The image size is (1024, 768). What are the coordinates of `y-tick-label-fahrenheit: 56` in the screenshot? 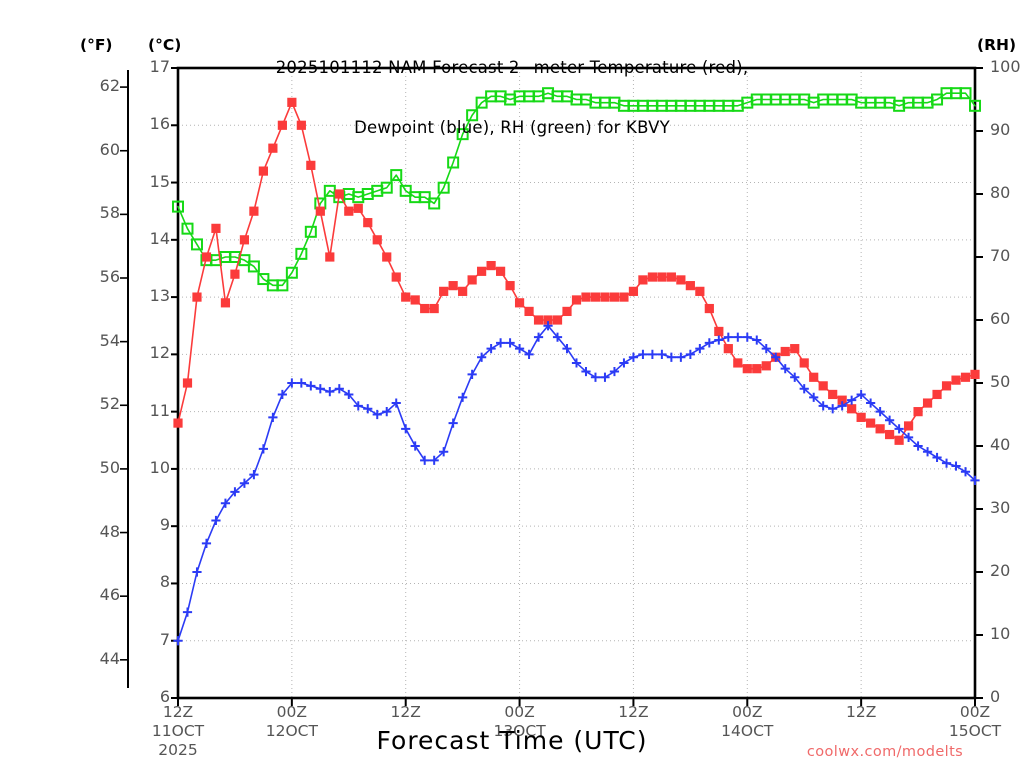 It's located at (109, 276).